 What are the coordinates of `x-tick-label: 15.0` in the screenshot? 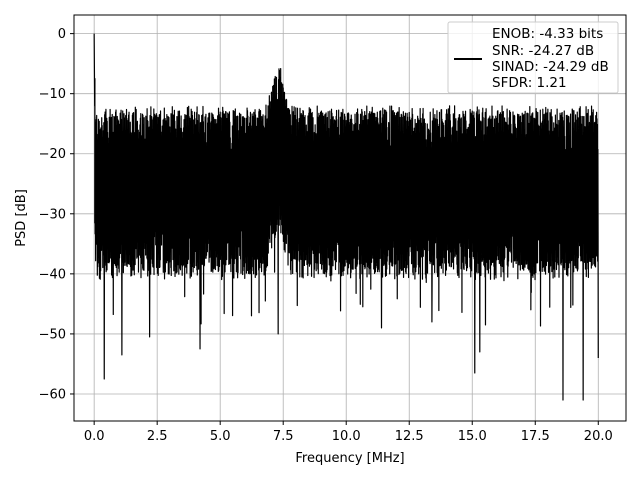 It's located at (472, 436).